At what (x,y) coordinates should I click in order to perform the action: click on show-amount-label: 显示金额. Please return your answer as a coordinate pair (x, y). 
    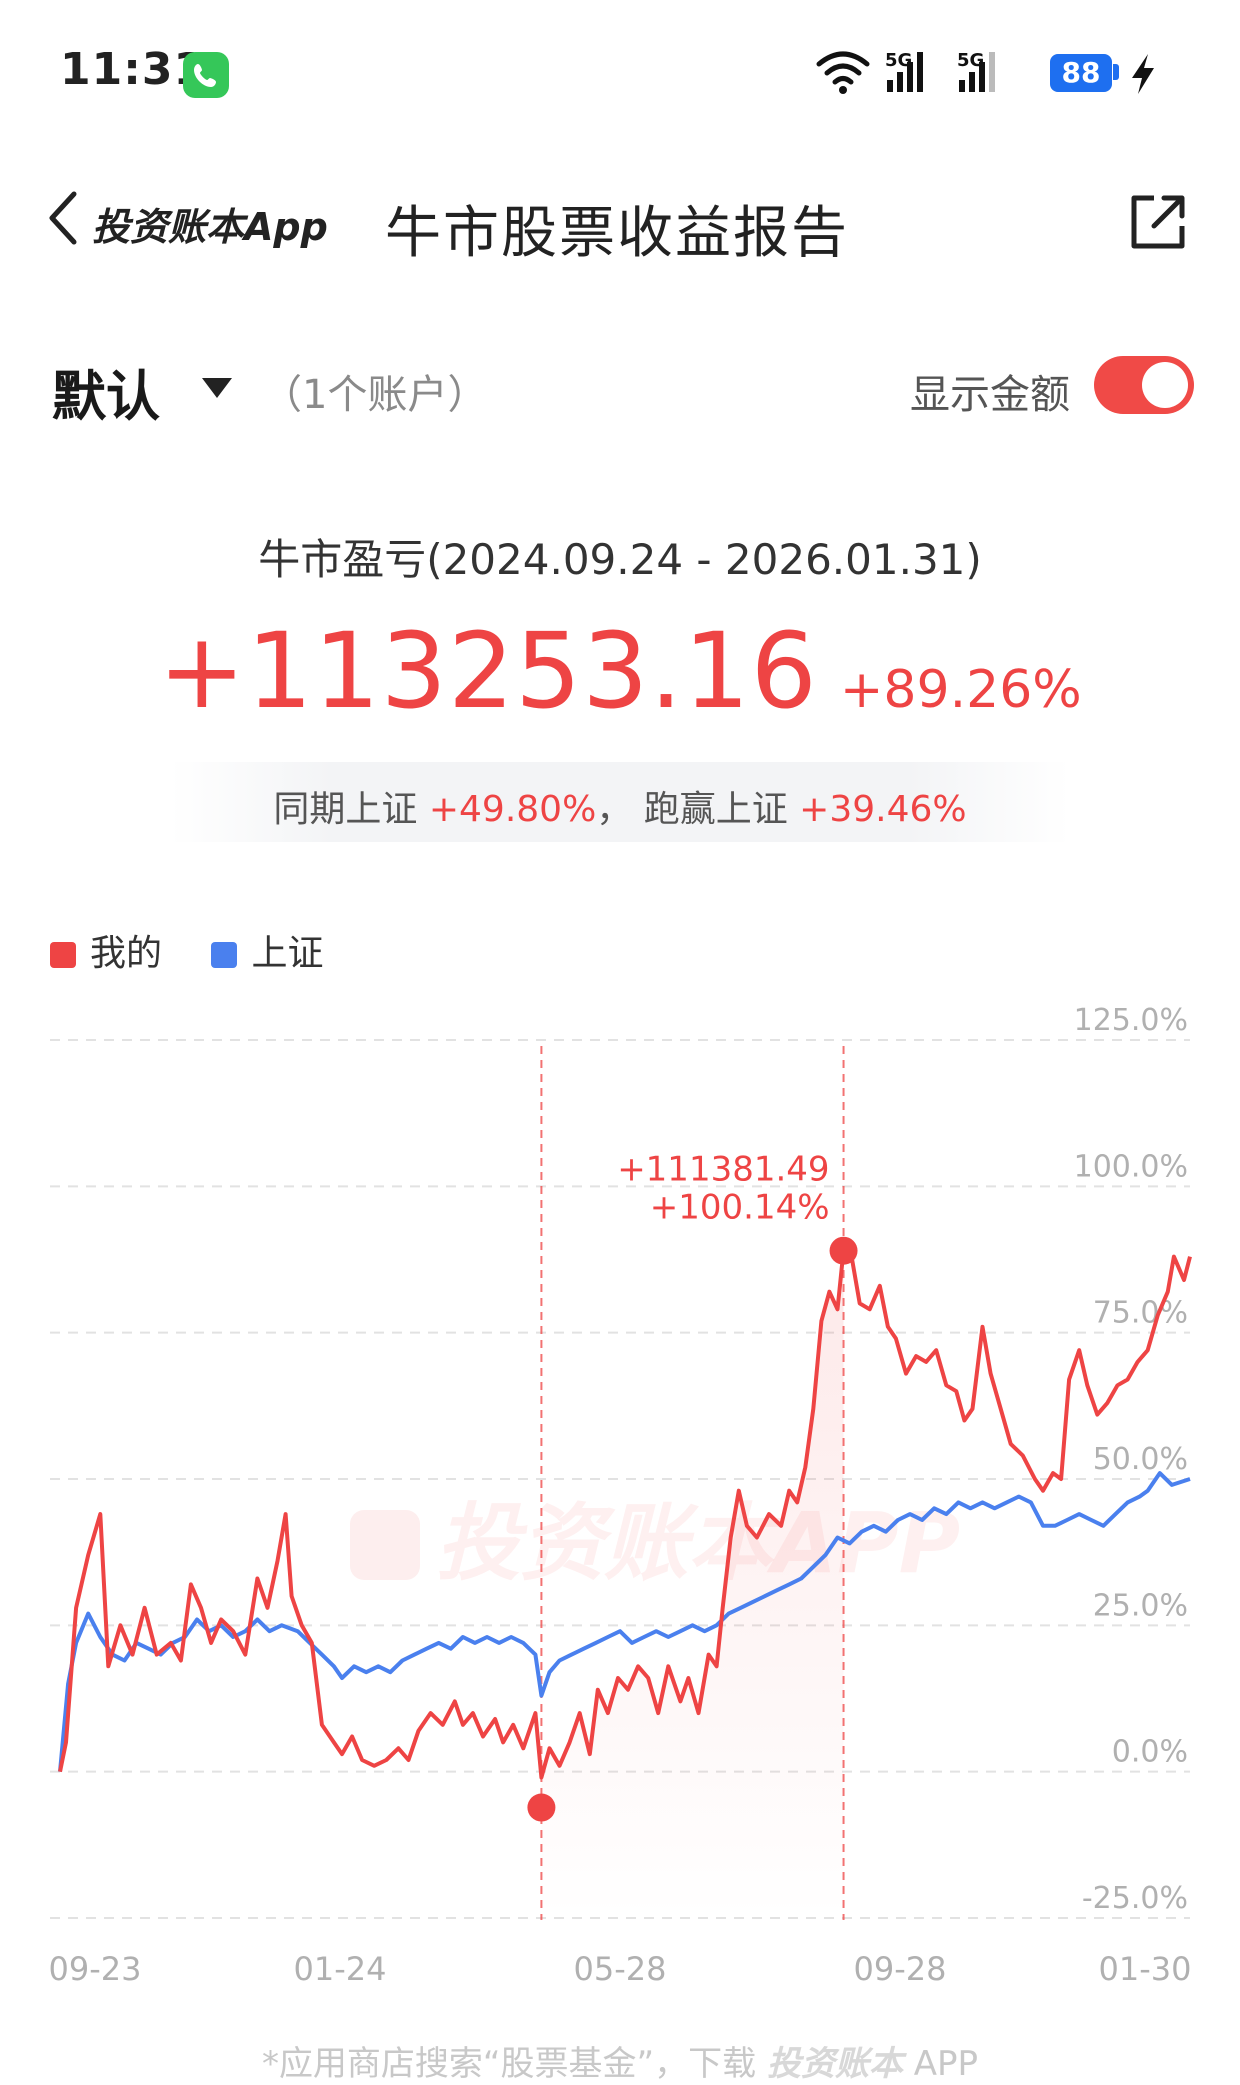
    Looking at the image, I should click on (990, 395).